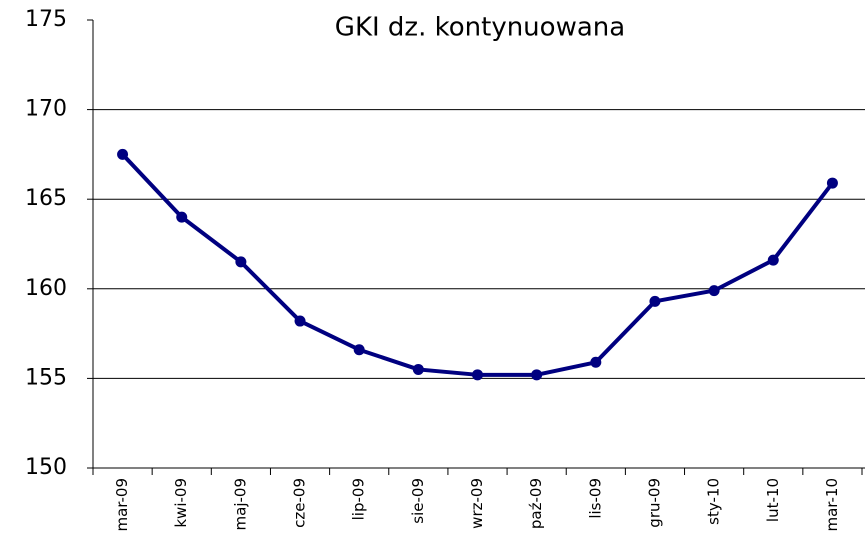 The image size is (865, 558). Describe the element at coordinates (536, 503) in the screenshot. I see `x-tick-label: paź-09` at that location.